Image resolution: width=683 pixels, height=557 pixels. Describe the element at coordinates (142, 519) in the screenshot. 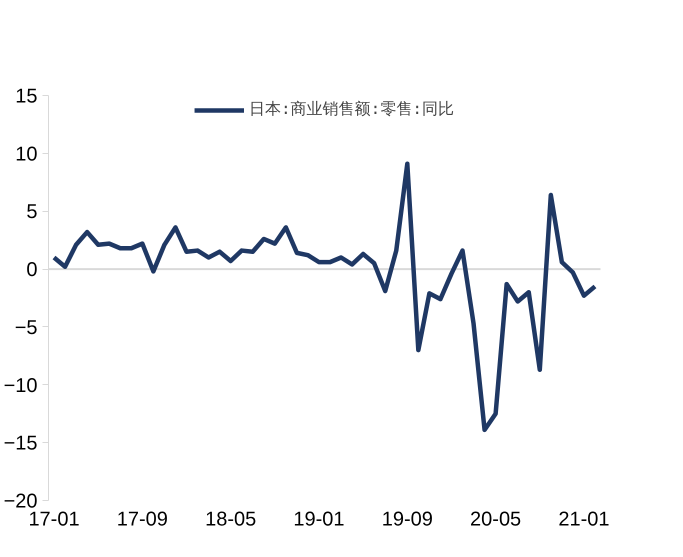

I see `x-tick-label: 17-09` at that location.